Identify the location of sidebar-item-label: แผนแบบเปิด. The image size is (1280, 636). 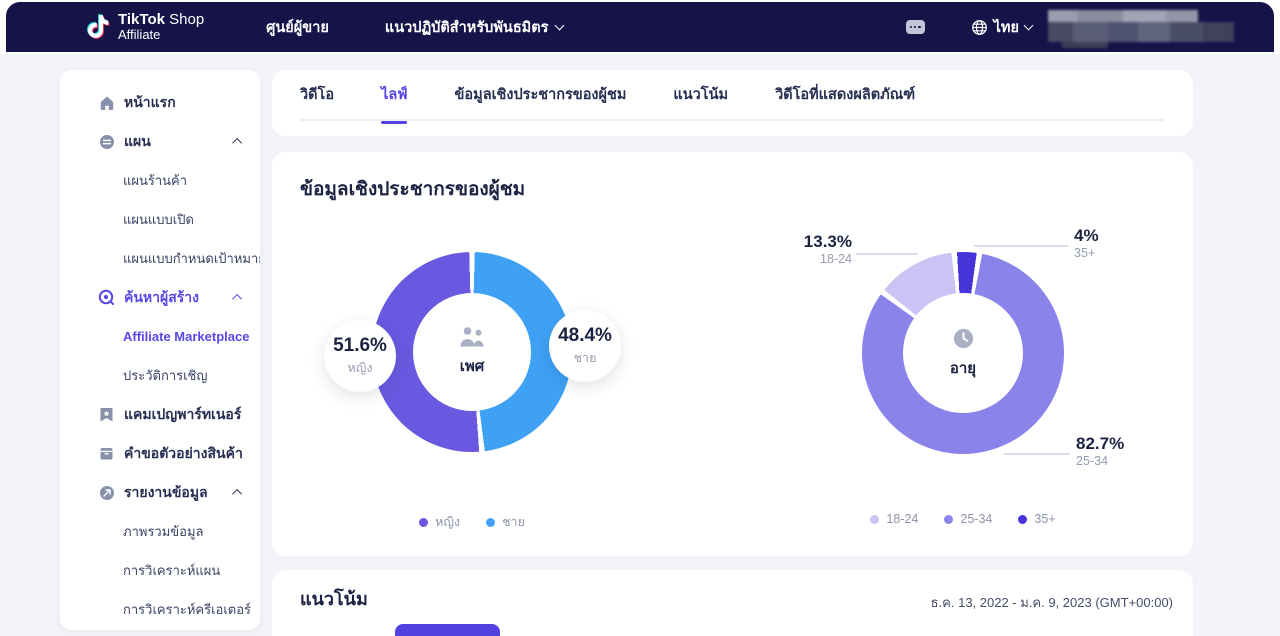
(158, 219).